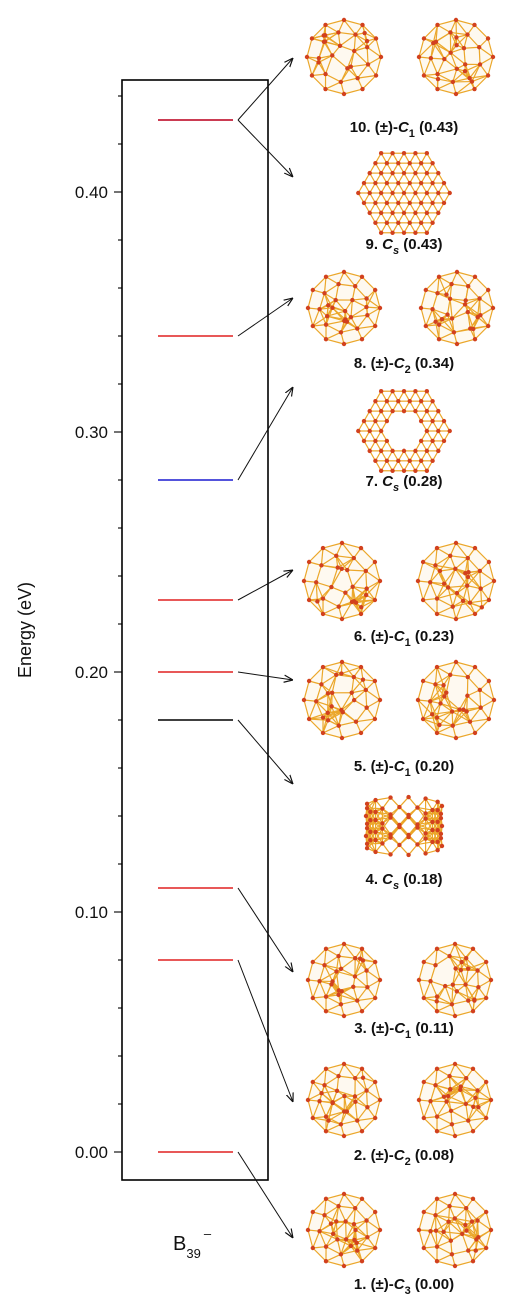 Image resolution: width=513 pixels, height=1300 pixels. What do you see at coordinates (404, 826) in the screenshot?
I see `isomer-4-structure` at bounding box center [404, 826].